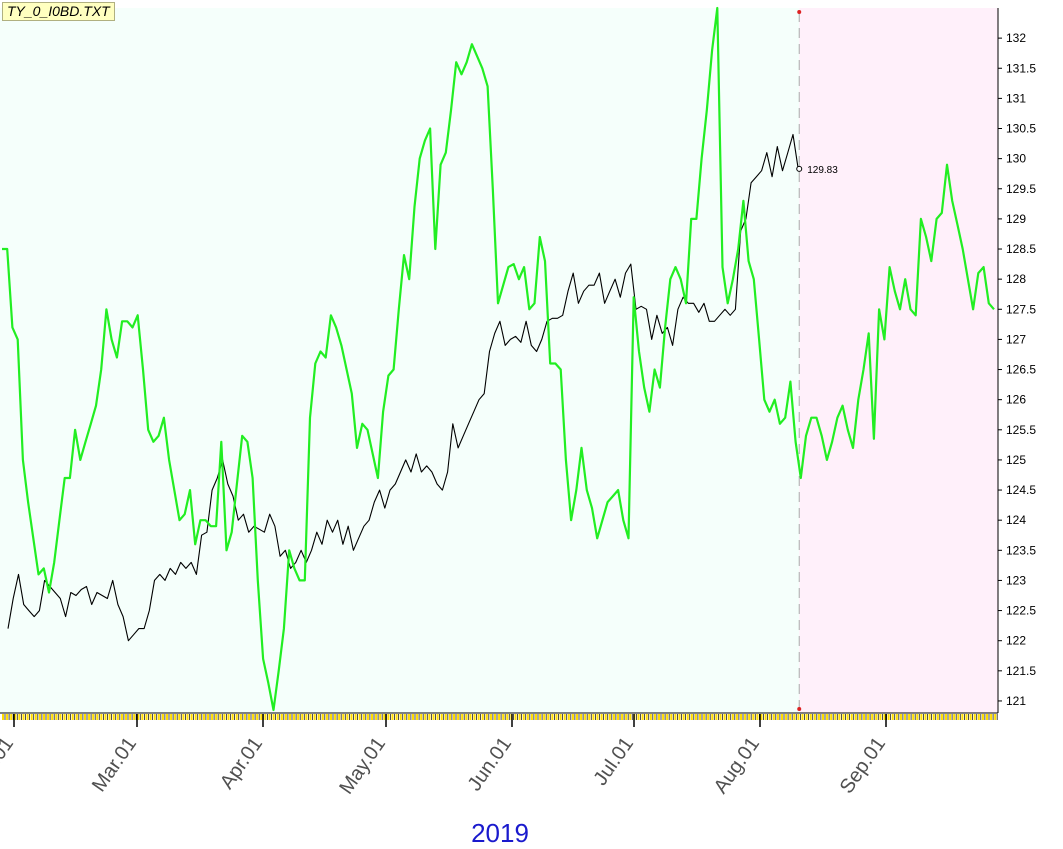  Describe the element at coordinates (1016, 219) in the screenshot. I see `y-tick-label: 129` at that location.